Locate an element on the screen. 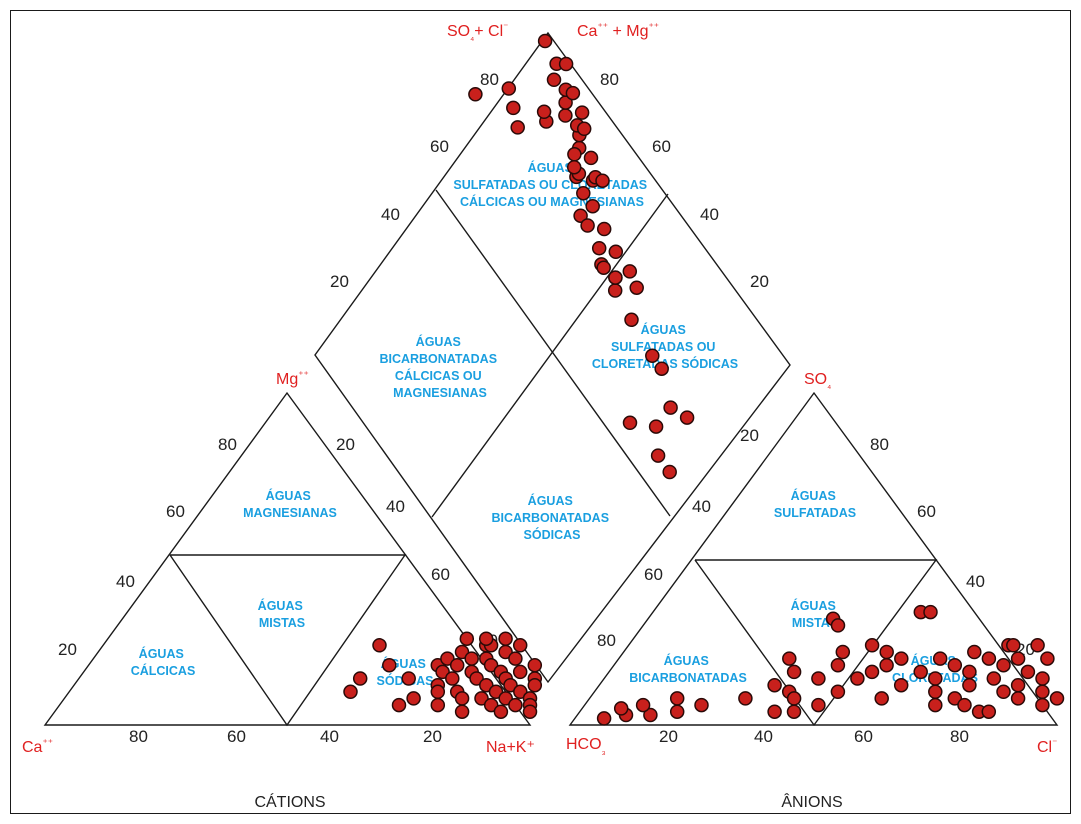 The height and width of the screenshot is (824, 1081). vertex-label-ca: Ca⁺⁺ is located at coordinates (37, 747).